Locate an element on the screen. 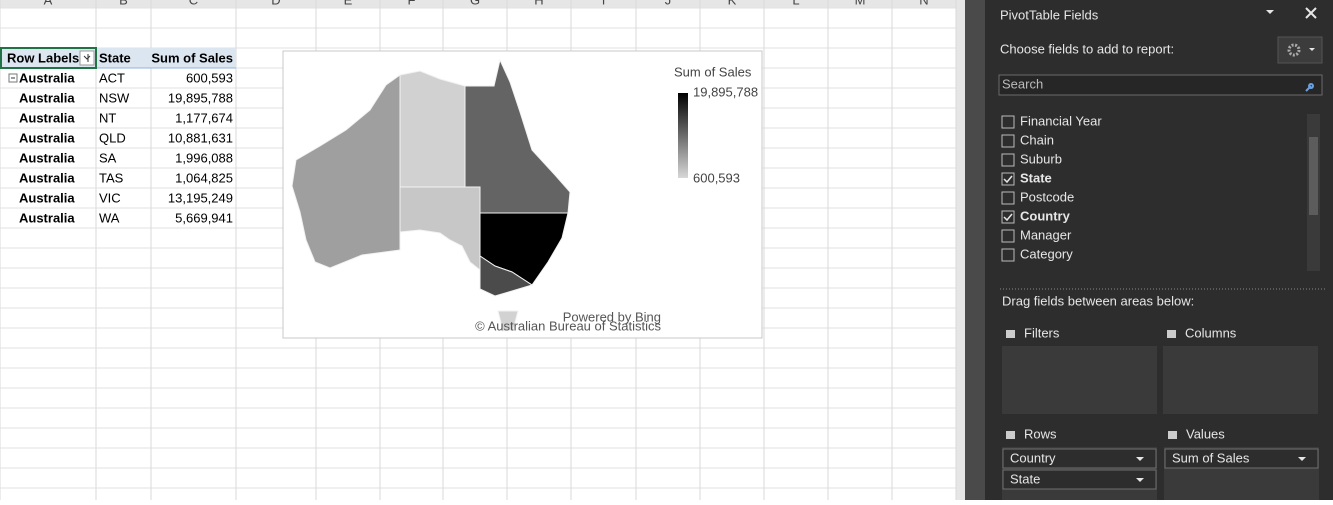 The height and width of the screenshot is (505, 1333). area-label: Columns is located at coordinates (1211, 332).